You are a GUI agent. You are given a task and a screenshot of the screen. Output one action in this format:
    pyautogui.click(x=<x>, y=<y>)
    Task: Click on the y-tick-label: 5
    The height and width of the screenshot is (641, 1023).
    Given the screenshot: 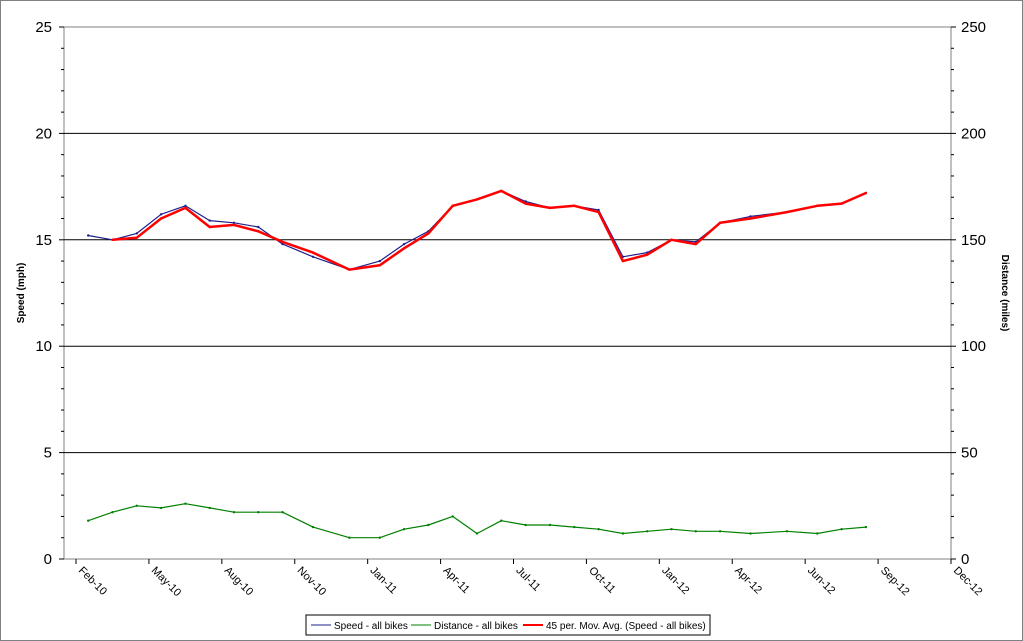 What is the action you would take?
    pyautogui.click(x=48, y=453)
    